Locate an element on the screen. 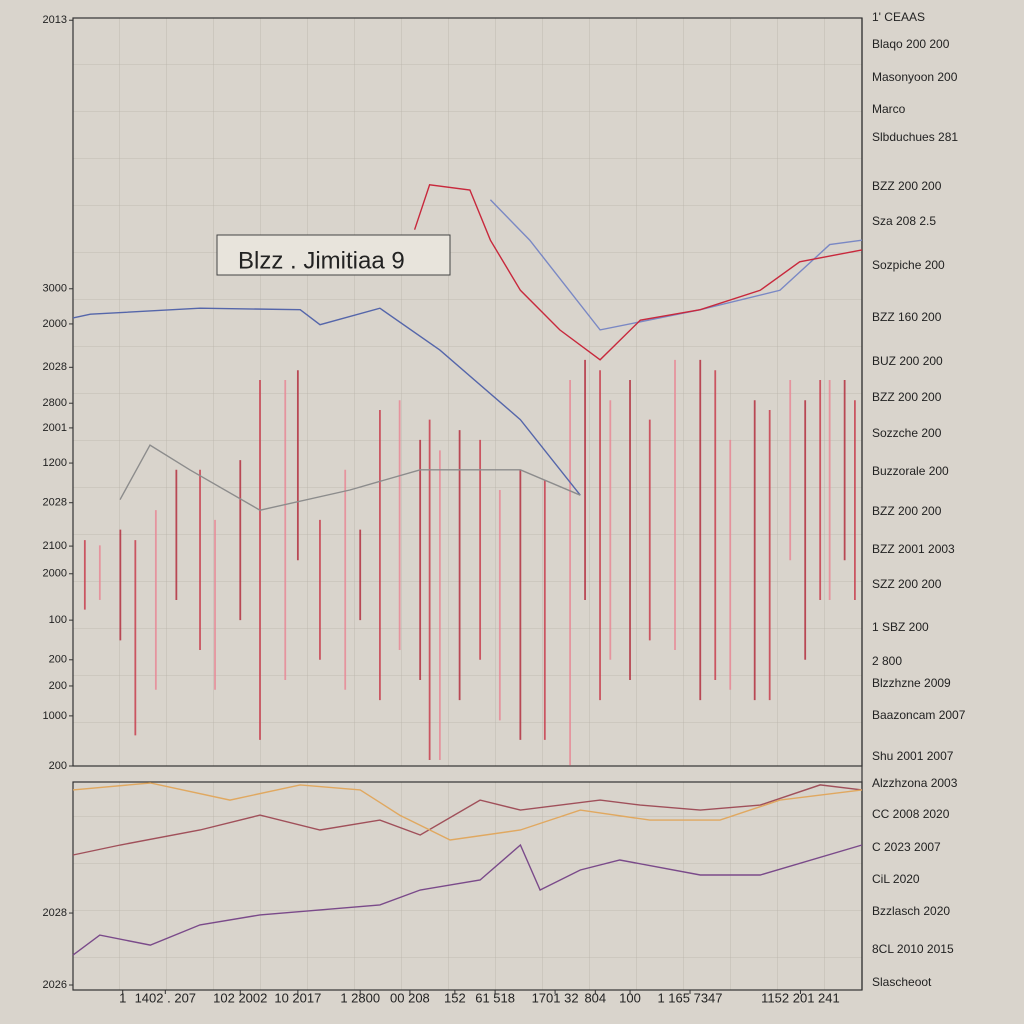  x-tick-label: 804 is located at coordinates (595, 997).